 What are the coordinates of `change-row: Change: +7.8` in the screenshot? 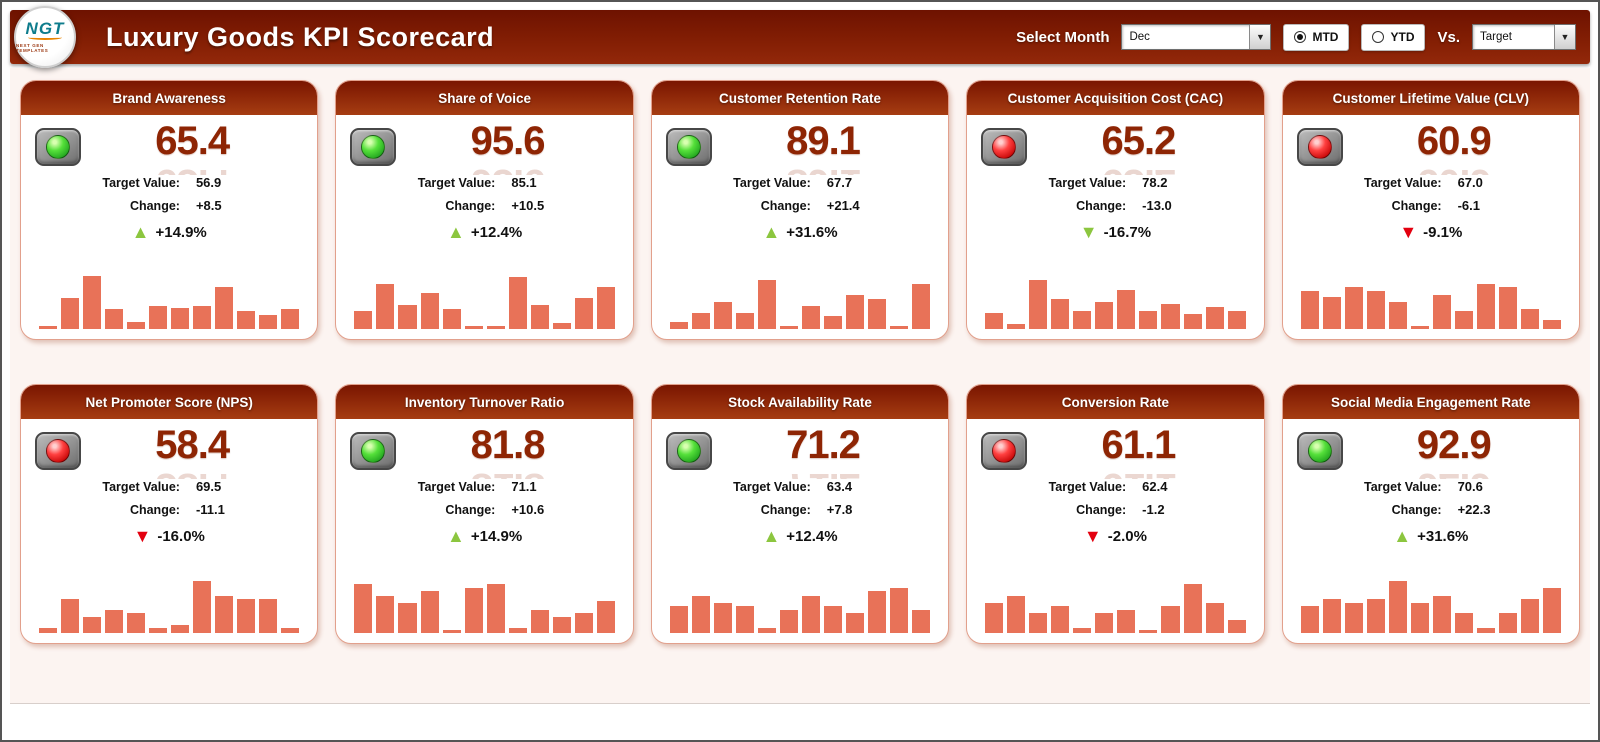 It's located at (800, 509).